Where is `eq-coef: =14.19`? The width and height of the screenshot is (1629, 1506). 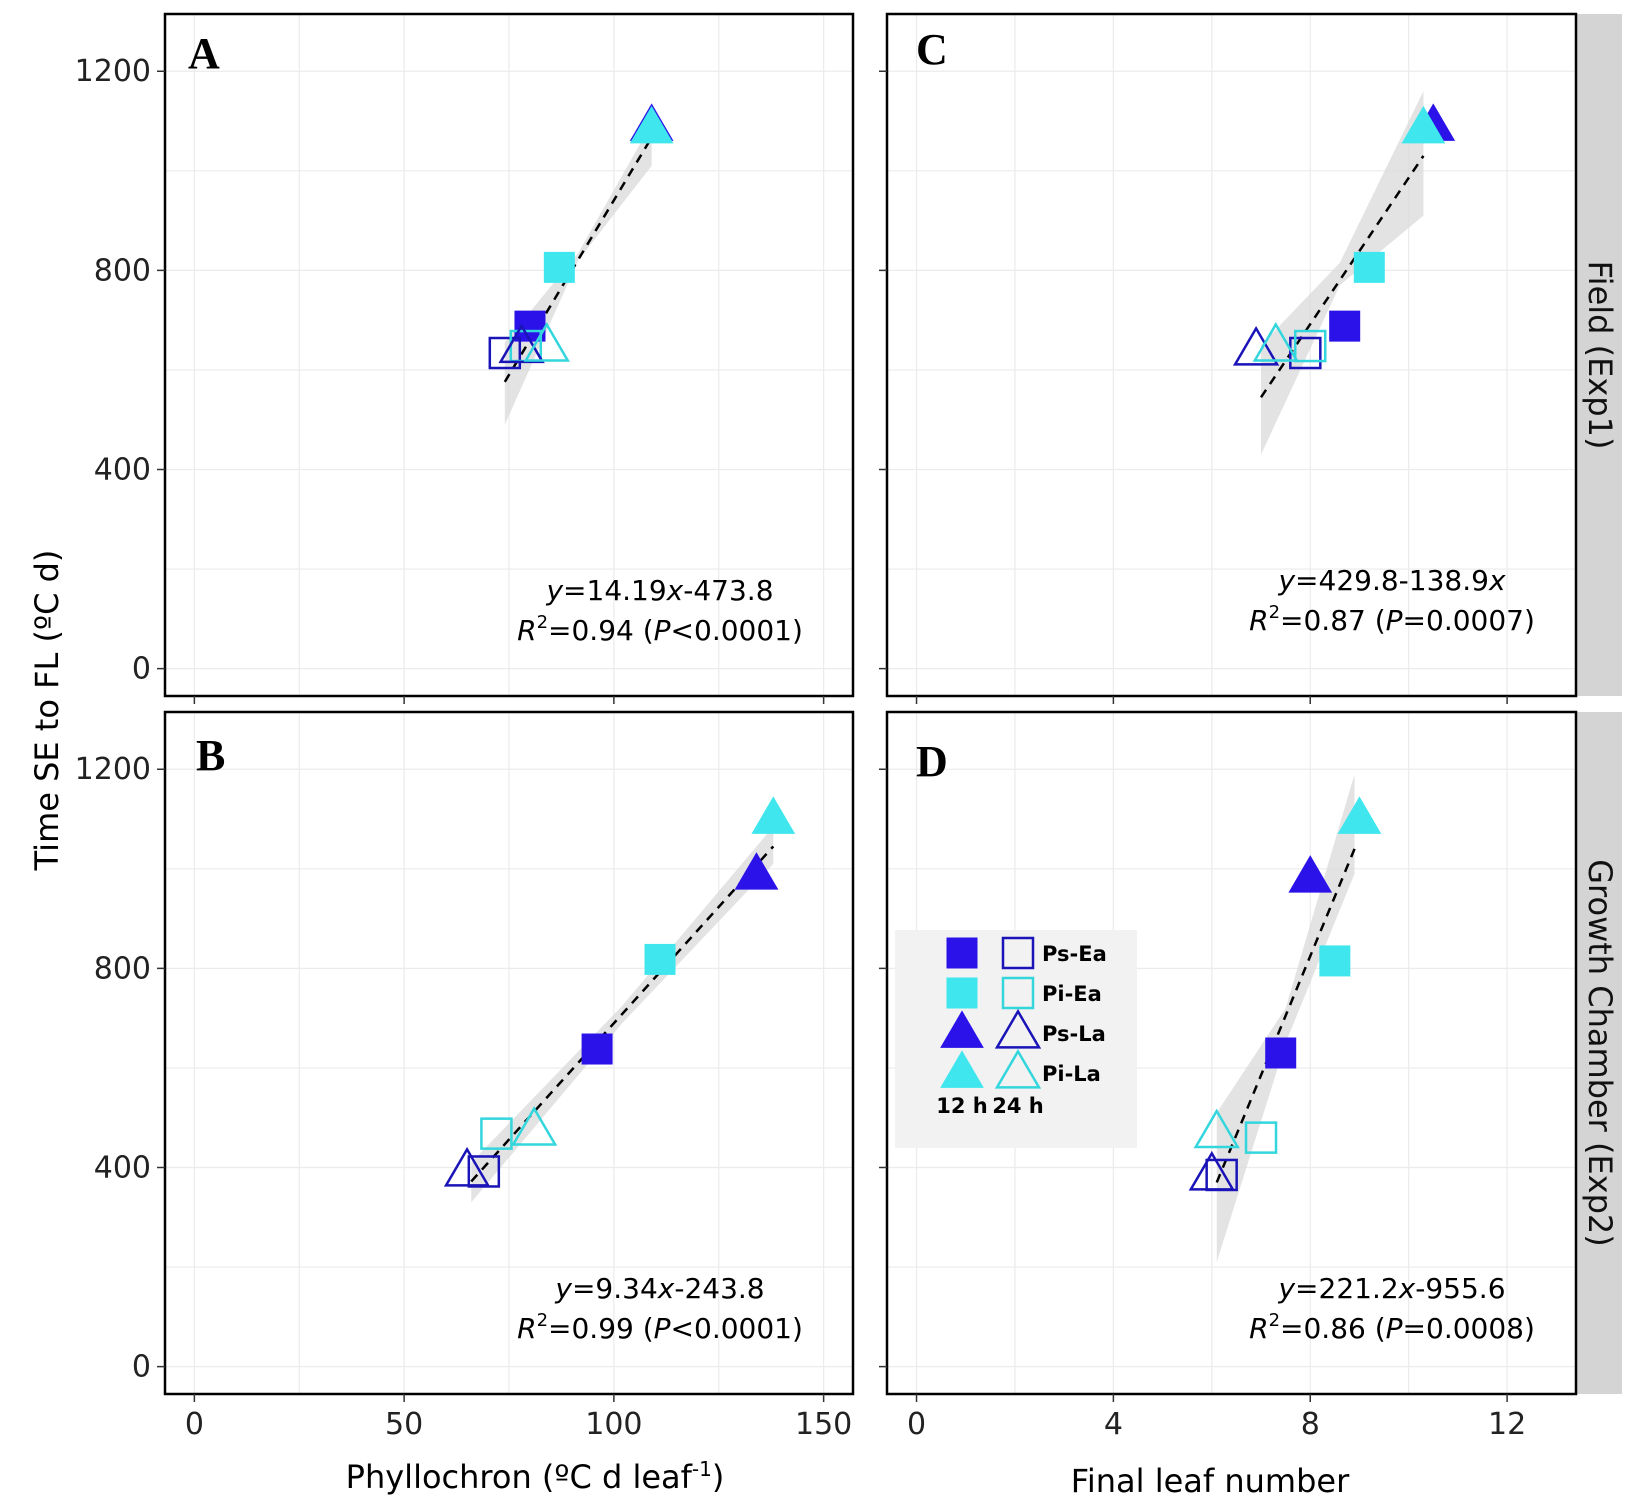
eq-coef: =14.19 is located at coordinates (615, 590).